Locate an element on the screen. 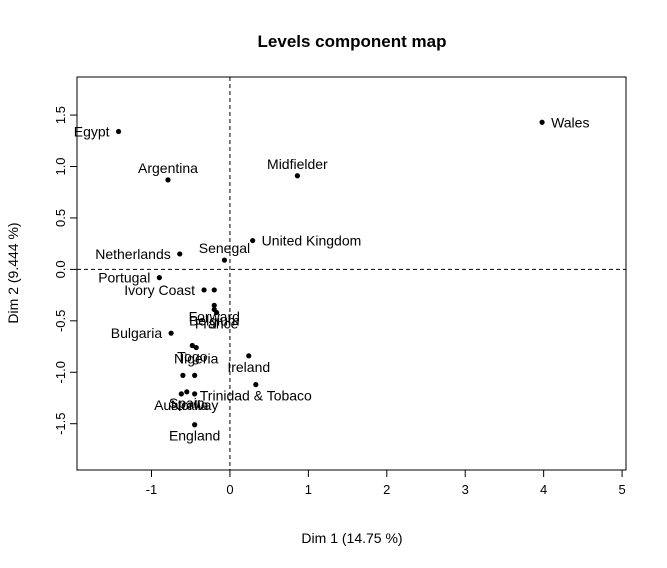  point-label: Spain is located at coordinates (187, 403).